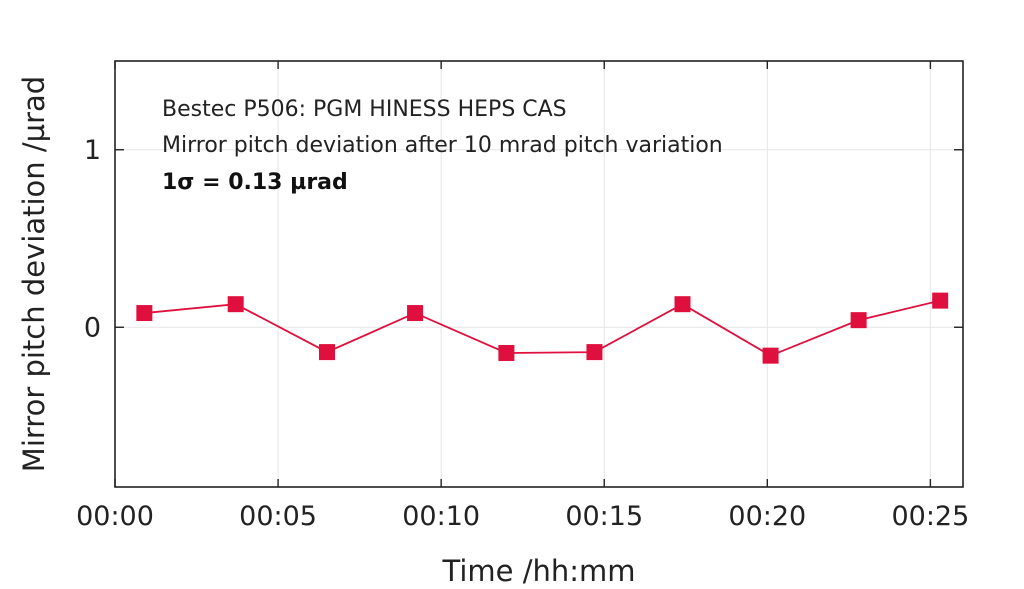  What do you see at coordinates (278, 516) in the screenshot?
I see `x-tick-label: 00:05` at bounding box center [278, 516].